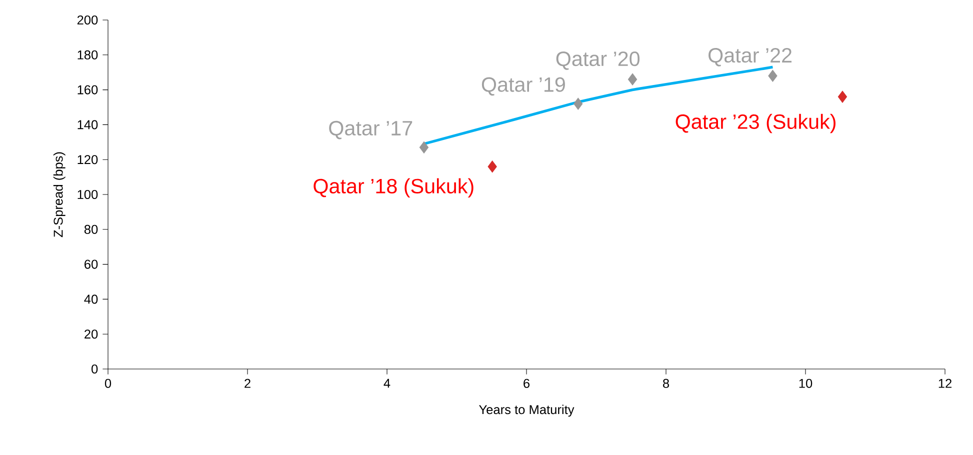 This screenshot has width=973, height=455. Describe the element at coordinates (526, 410) in the screenshot. I see `x-axis-title: Years to Maturity` at that location.